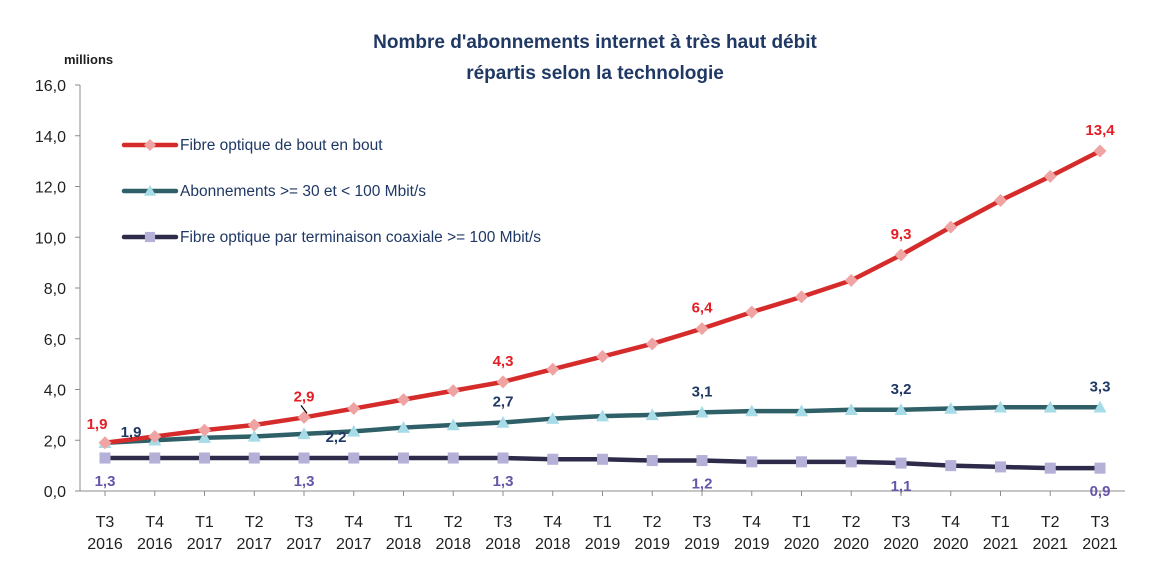  Describe the element at coordinates (503, 401) in the screenshot. I see `data-label: 2,7` at that location.